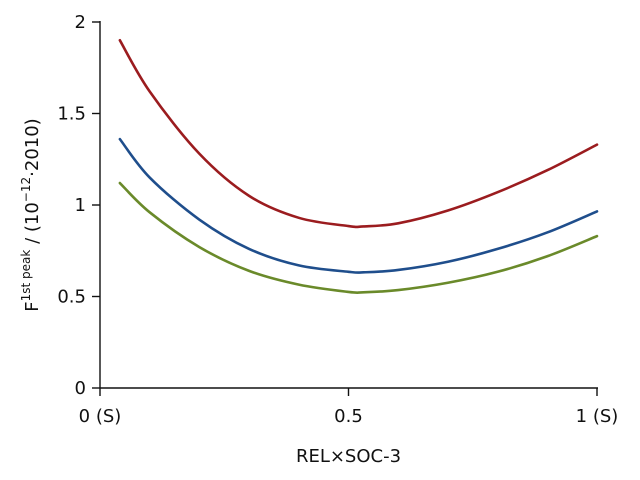 This screenshot has width=640, height=480. Describe the element at coordinates (597, 416) in the screenshot. I see `x-tick-label: 1 (S)` at that location.